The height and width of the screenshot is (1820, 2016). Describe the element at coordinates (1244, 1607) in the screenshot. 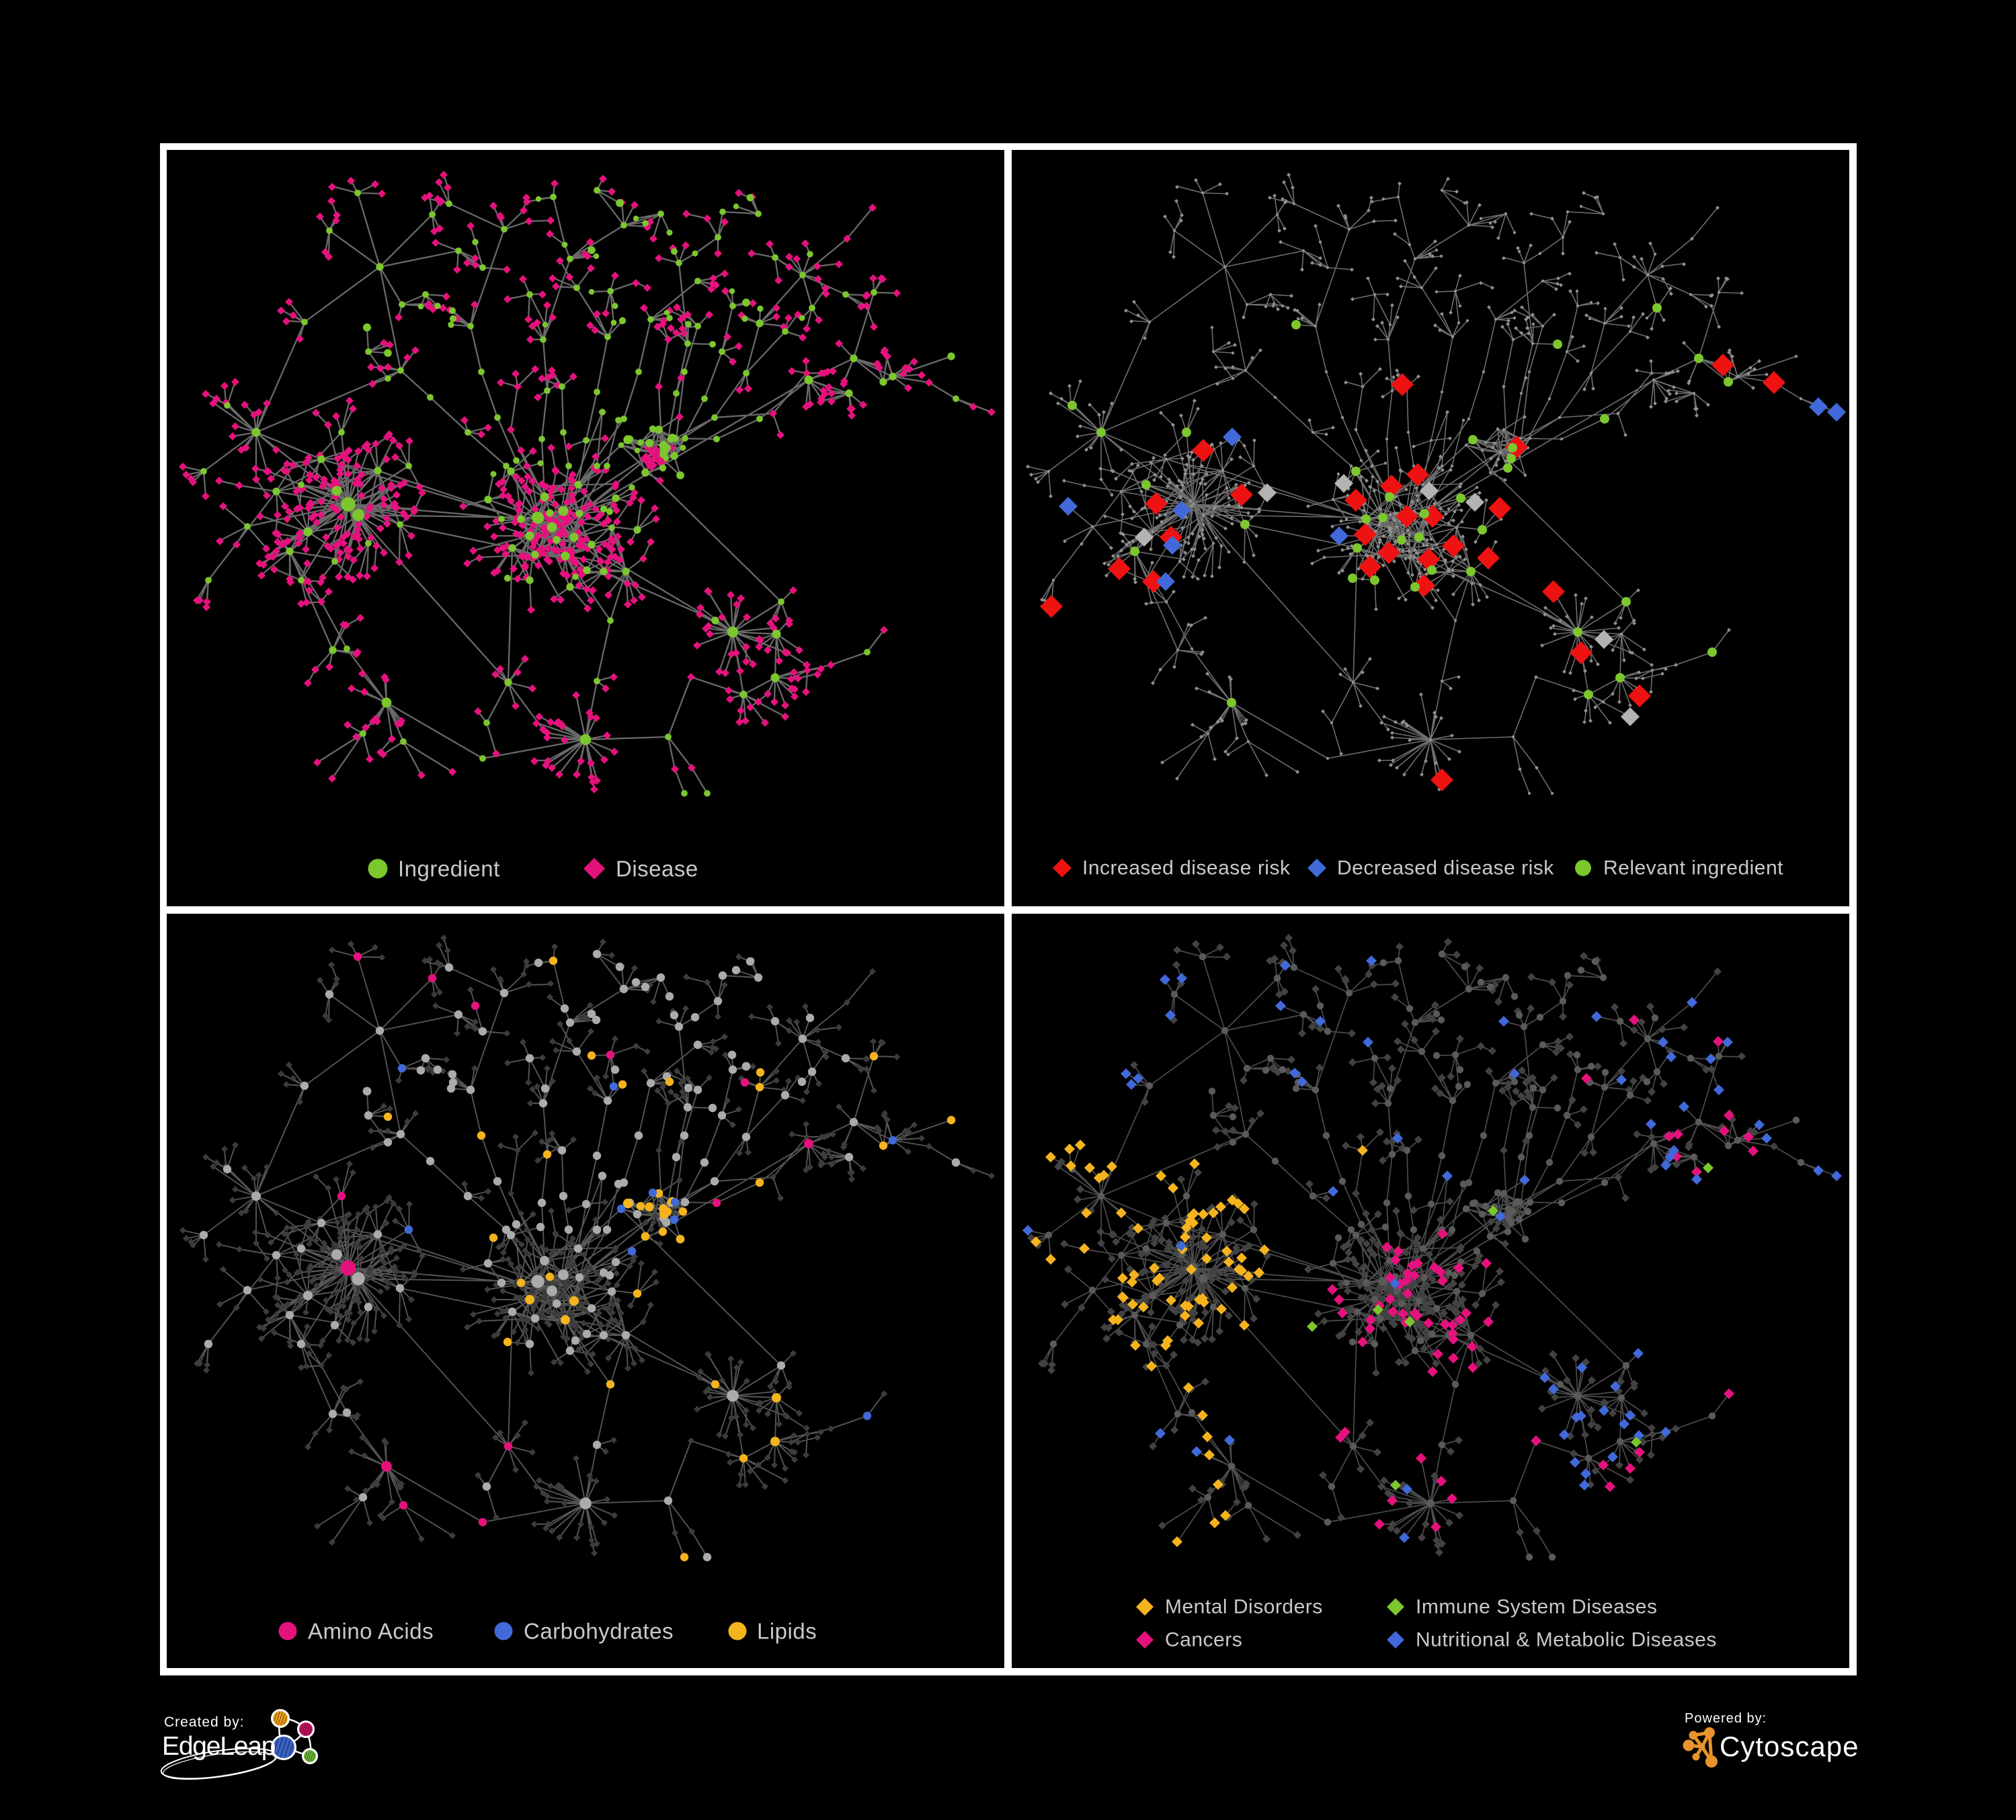

I see `svg-text: Mental Disorders` at that location.